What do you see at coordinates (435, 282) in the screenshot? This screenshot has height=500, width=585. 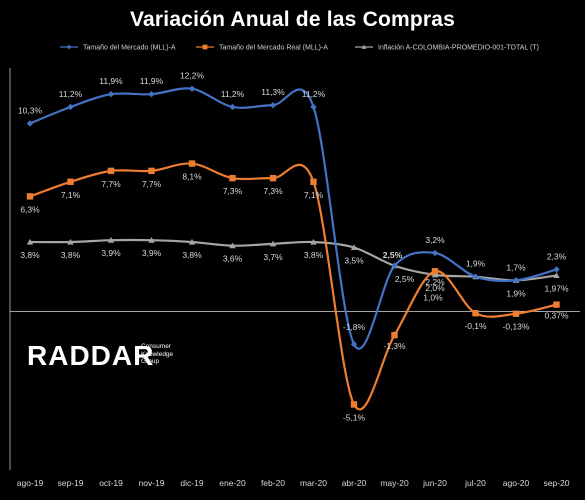 I see `data-label: 2,2%` at bounding box center [435, 282].